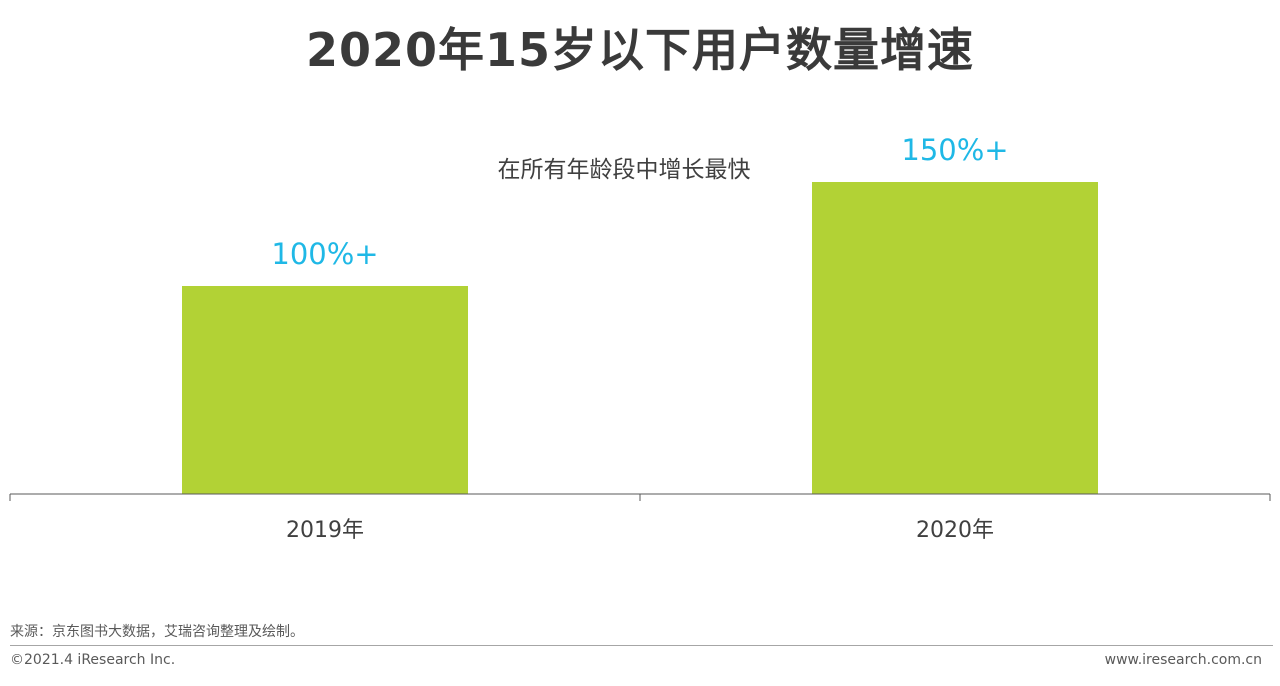  Describe the element at coordinates (955, 530) in the screenshot. I see `x-tick-label-2: 2020年` at that location.